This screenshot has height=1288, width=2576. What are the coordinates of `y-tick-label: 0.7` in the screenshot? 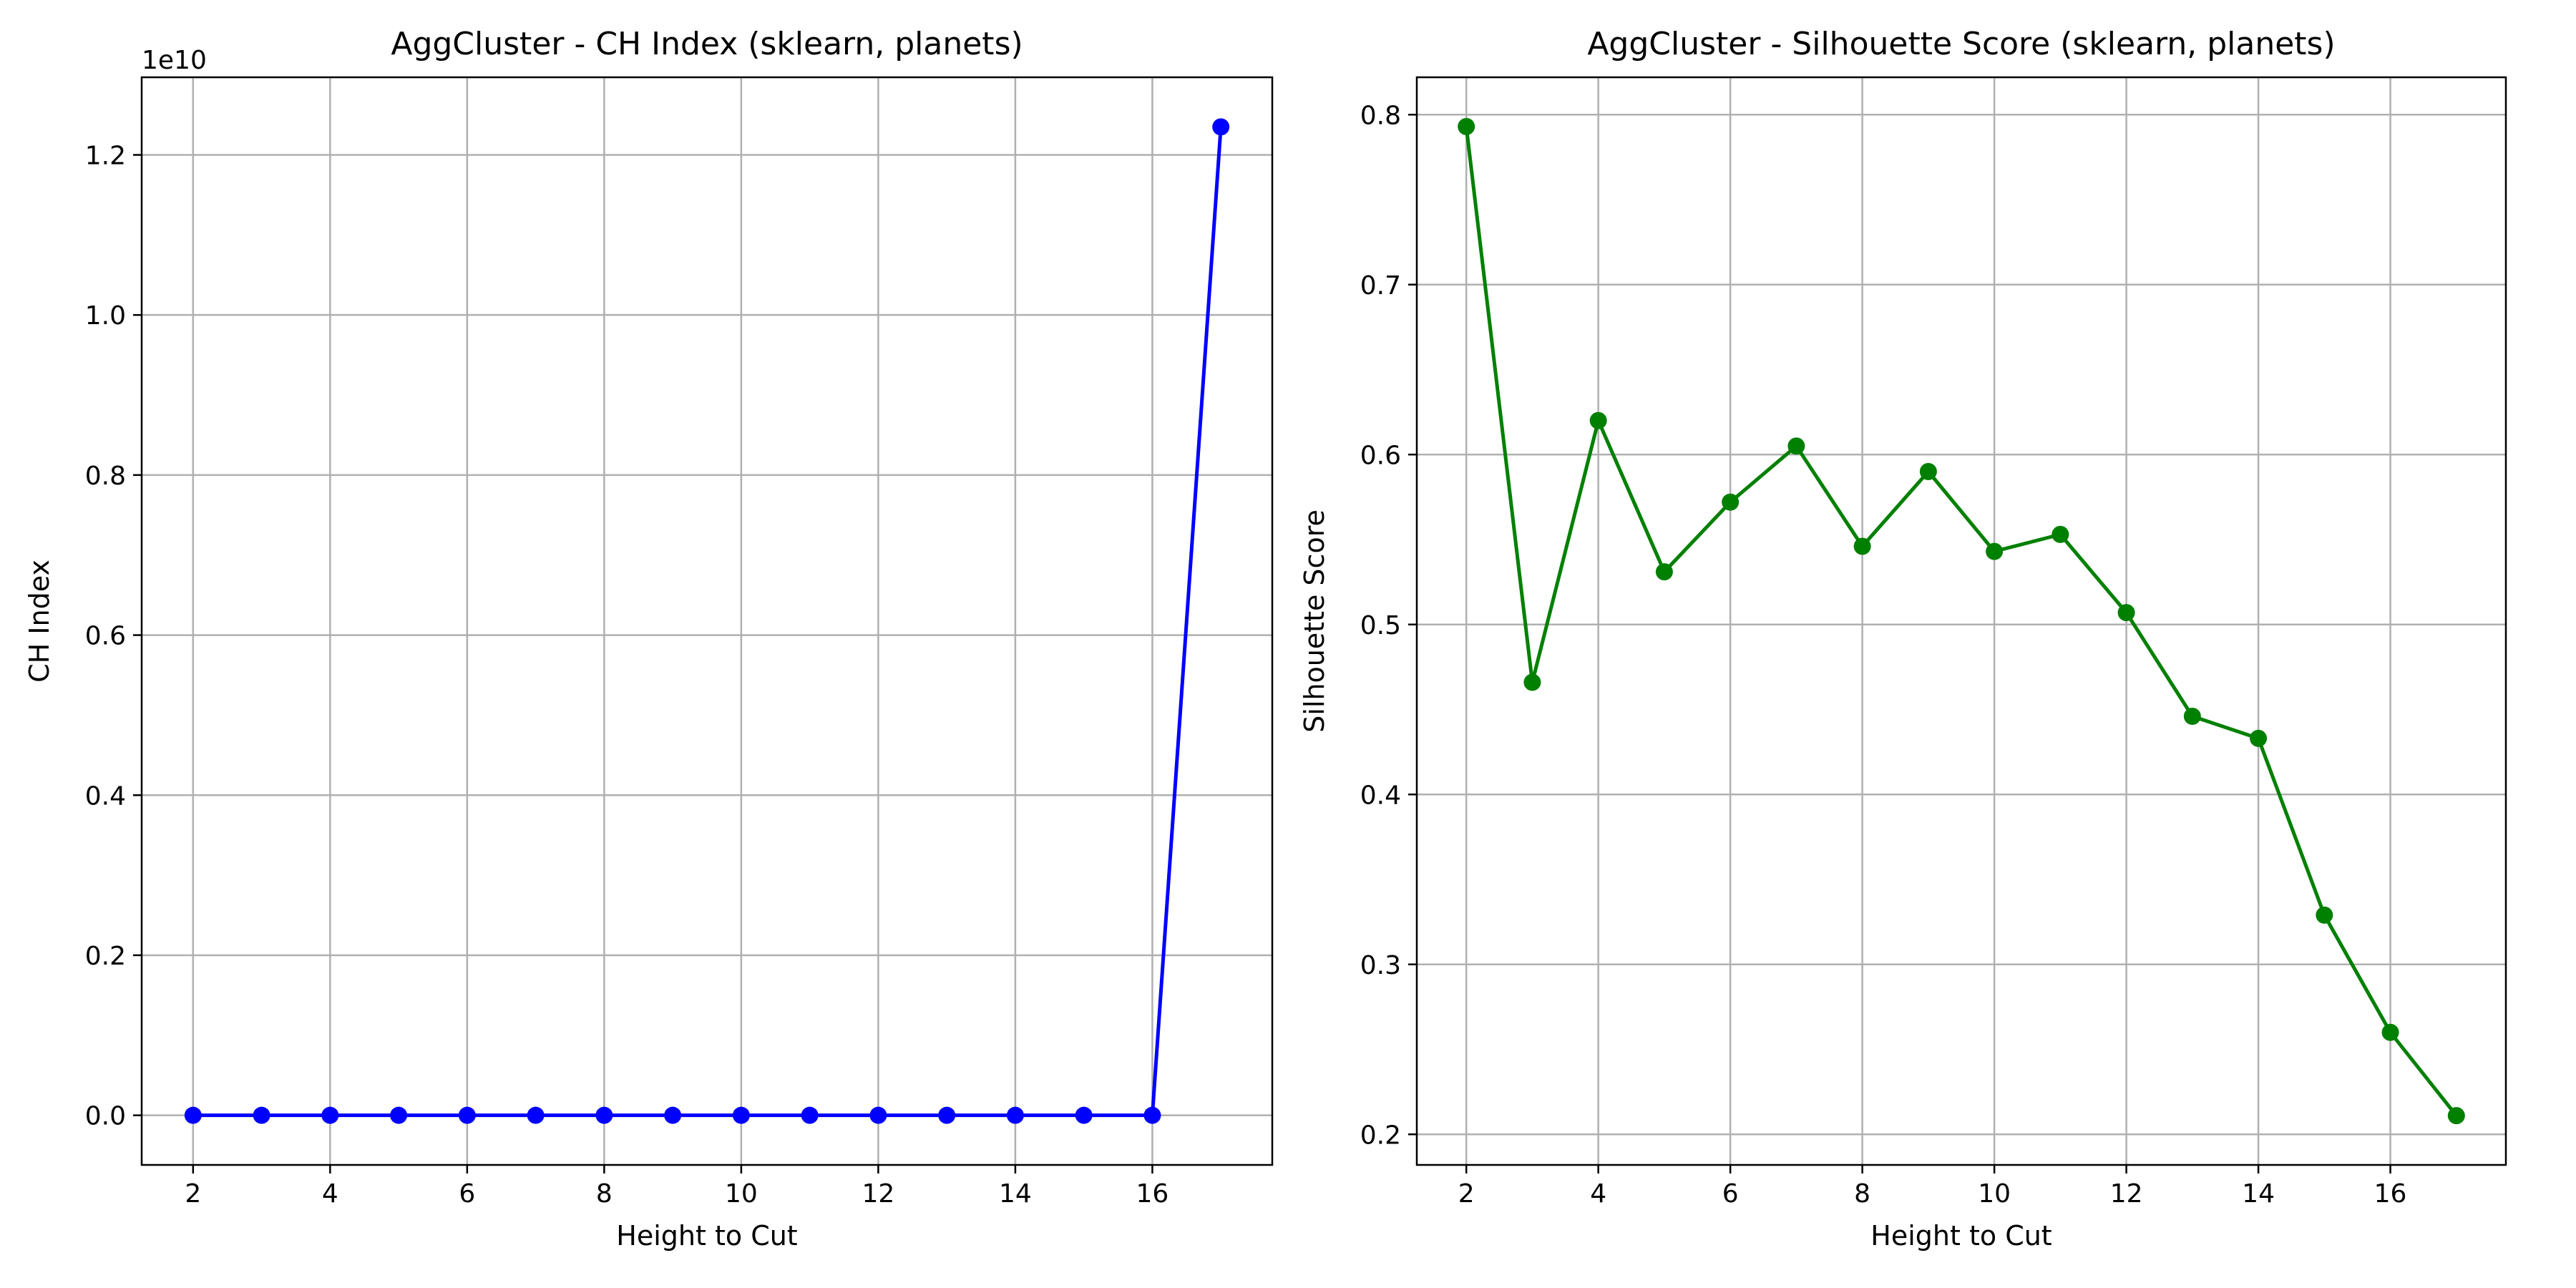 It's located at (1380, 286).